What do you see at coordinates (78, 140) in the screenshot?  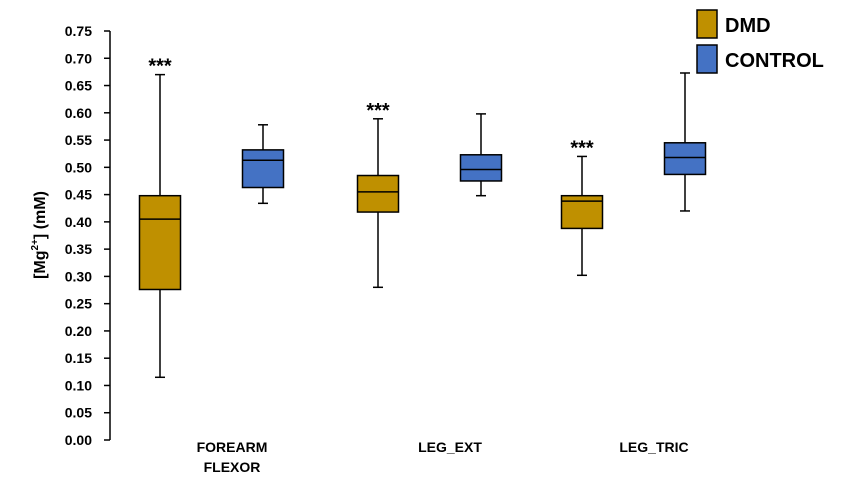 I see `y-tick-label: 0.55` at bounding box center [78, 140].